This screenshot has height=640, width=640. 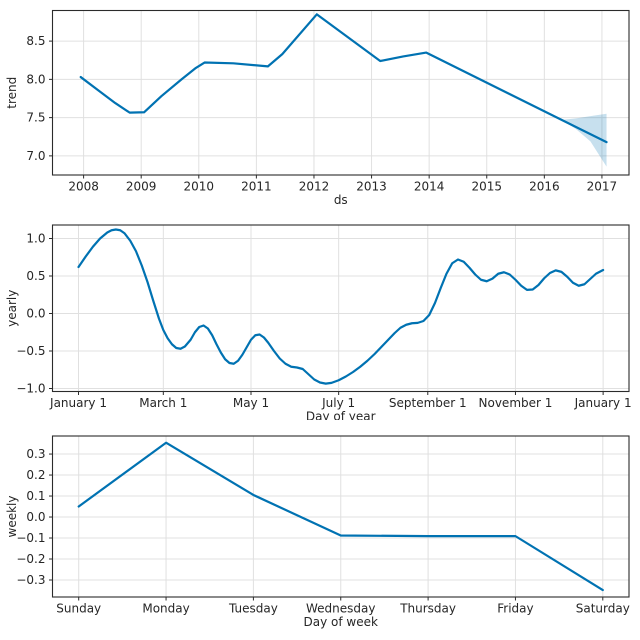 What do you see at coordinates (341, 199) in the screenshot?
I see `x-axis-label: ds` at bounding box center [341, 199].